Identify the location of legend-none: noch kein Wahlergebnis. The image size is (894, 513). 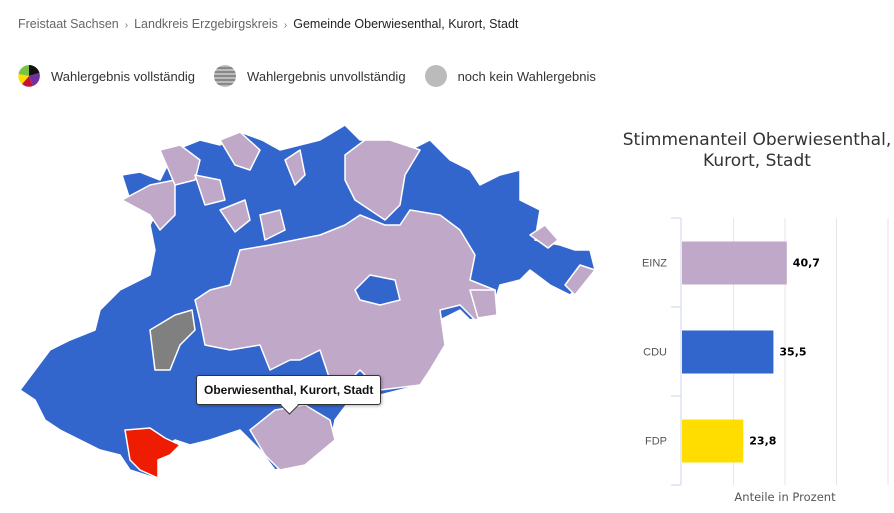
(510, 76).